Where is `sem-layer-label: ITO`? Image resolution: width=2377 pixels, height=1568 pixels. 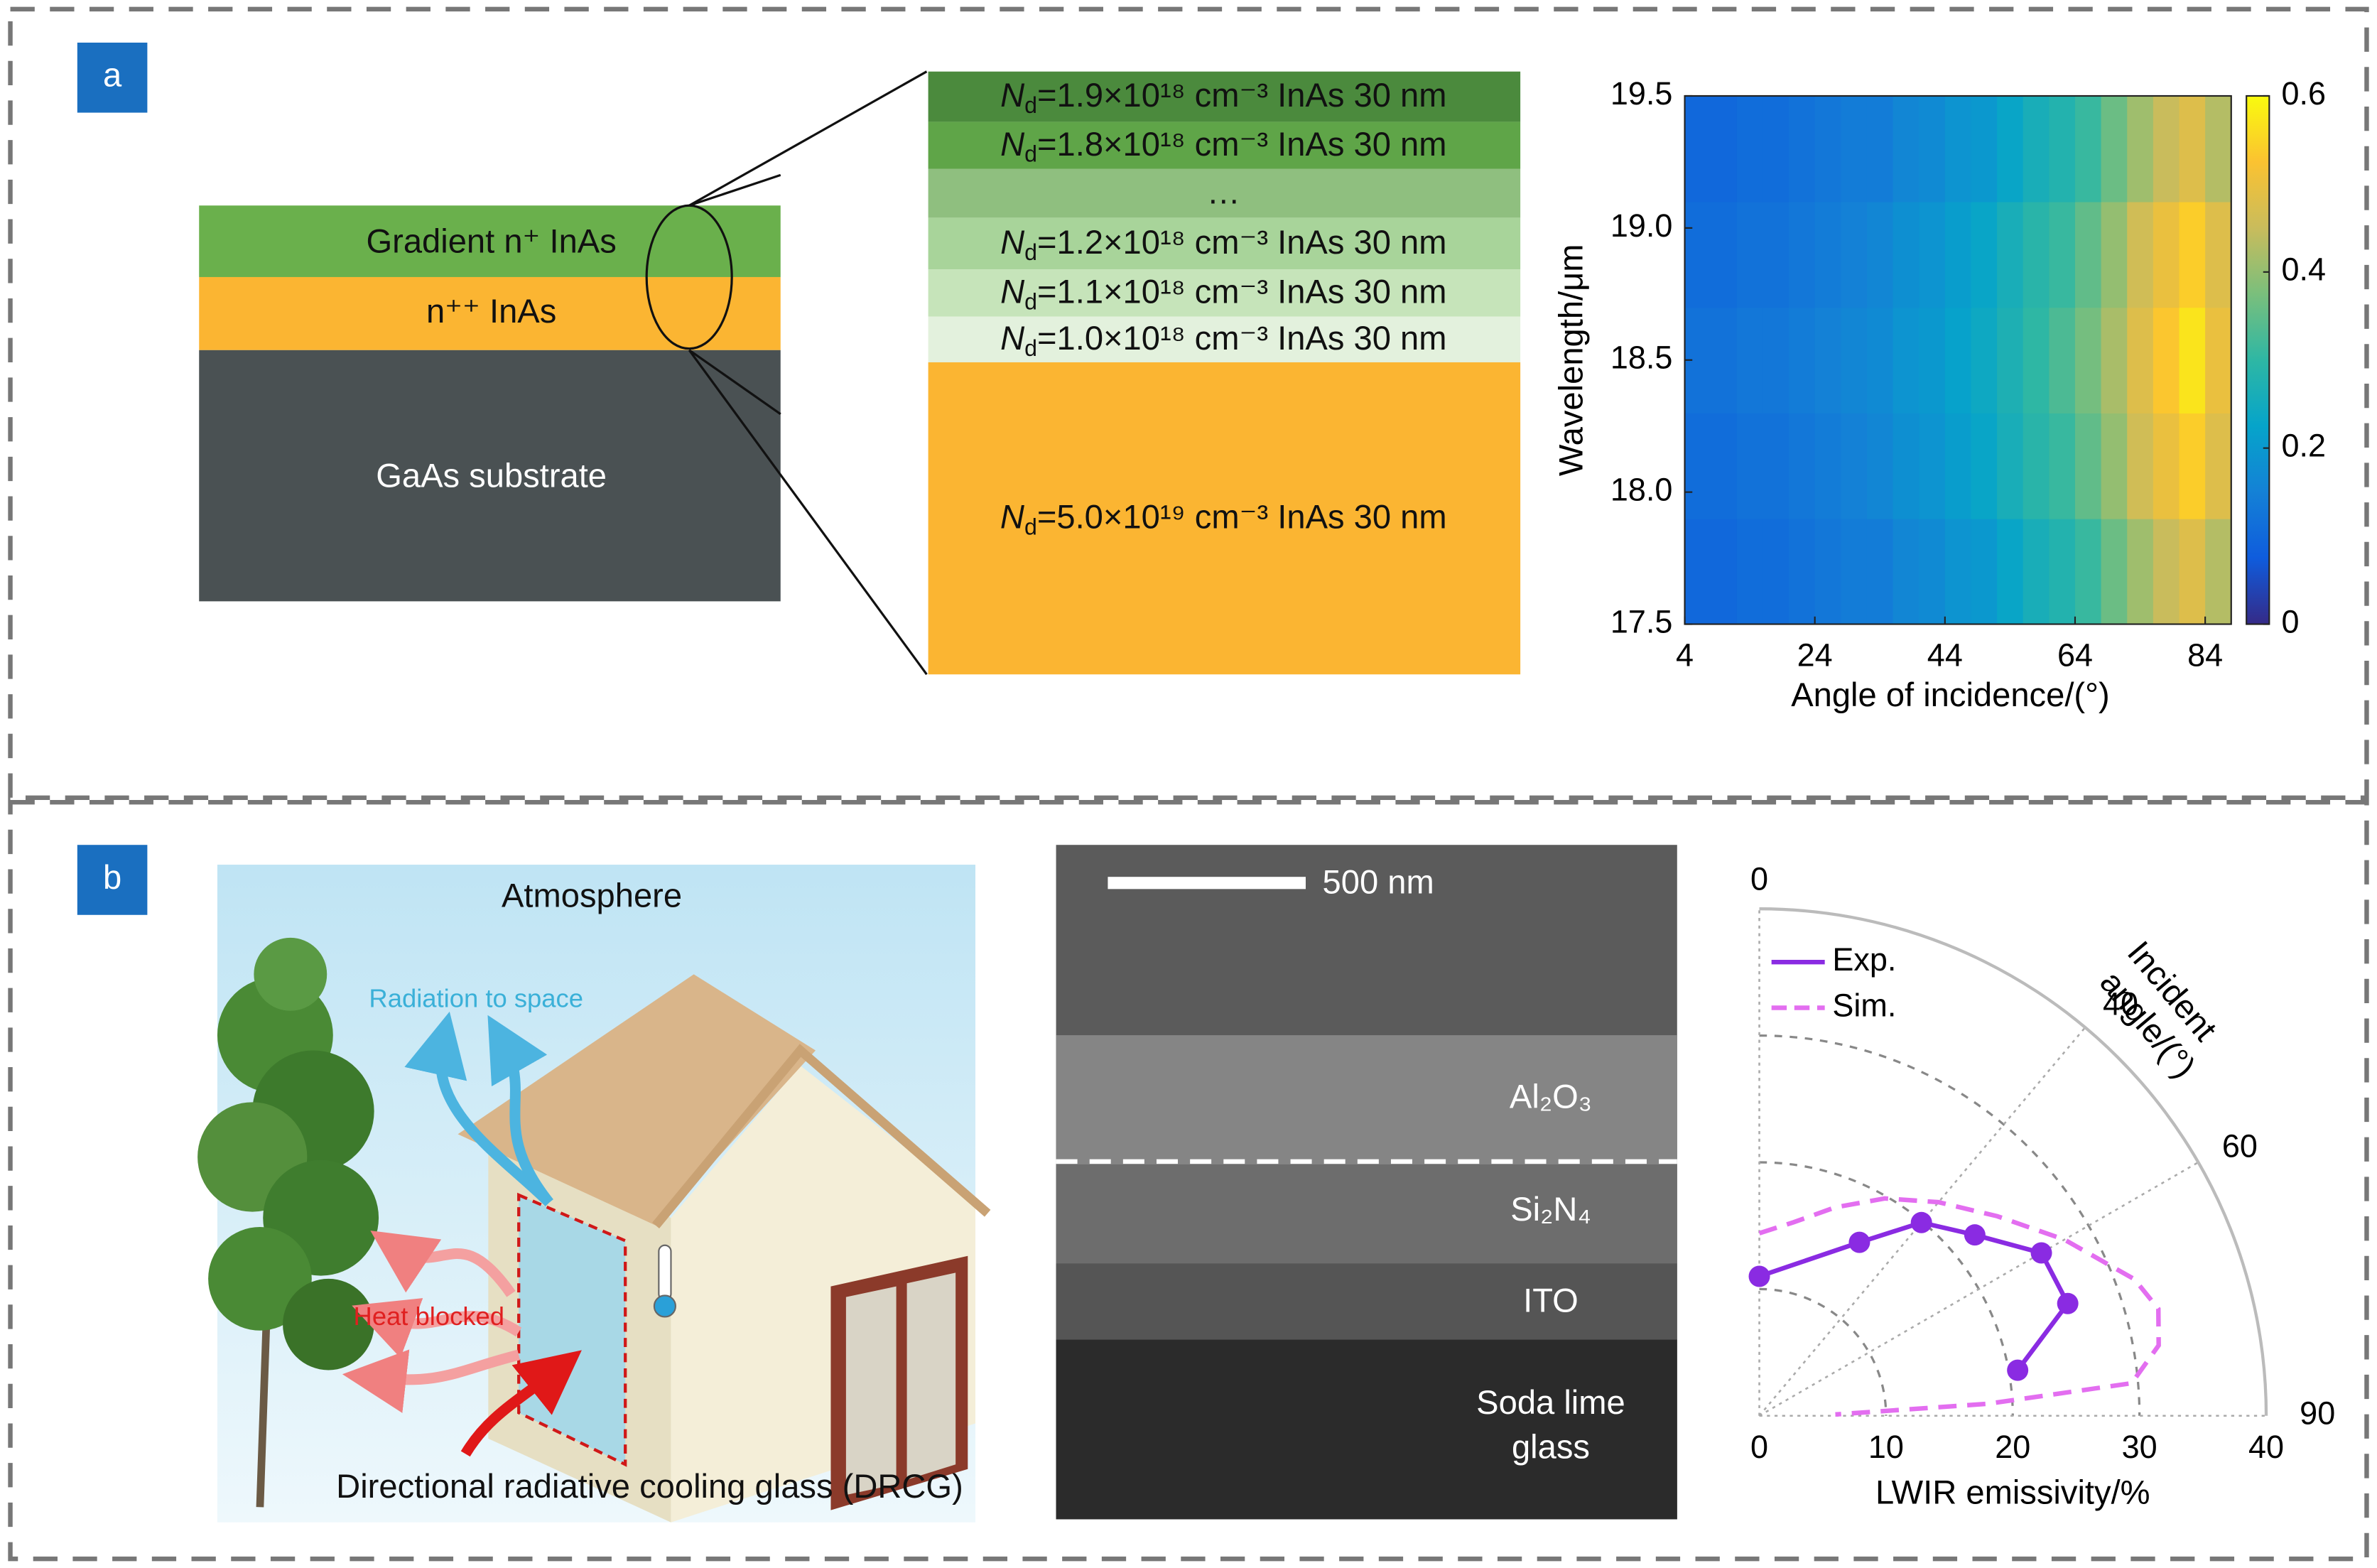 sem-layer-label: ITO is located at coordinates (1551, 1300).